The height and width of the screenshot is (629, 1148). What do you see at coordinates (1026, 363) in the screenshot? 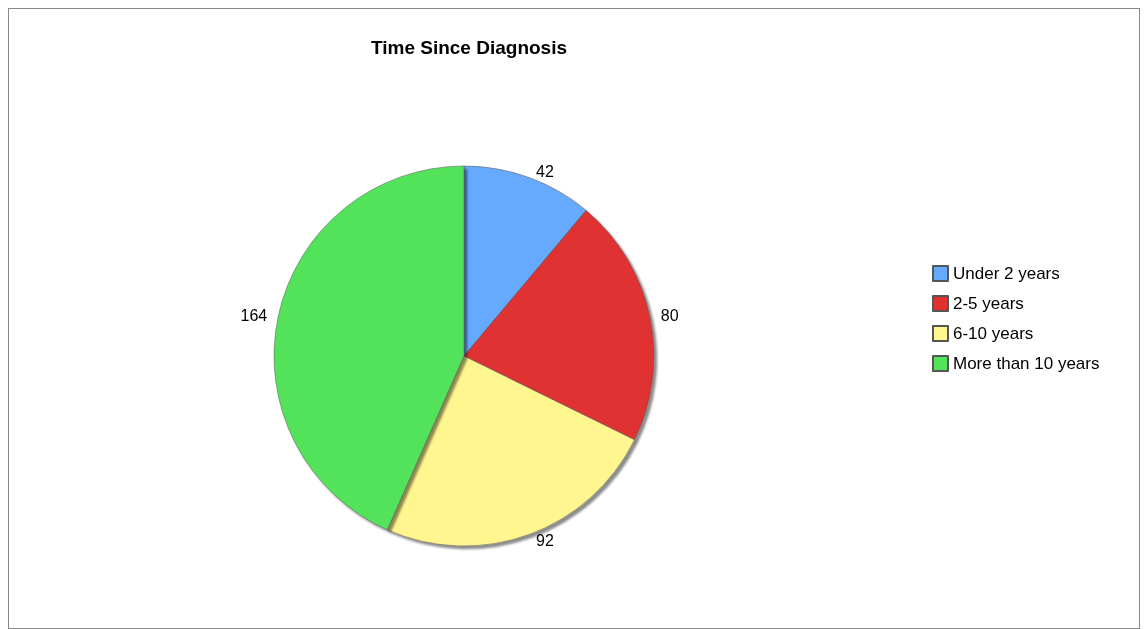
I see `legend-label: More than 10 years` at bounding box center [1026, 363].